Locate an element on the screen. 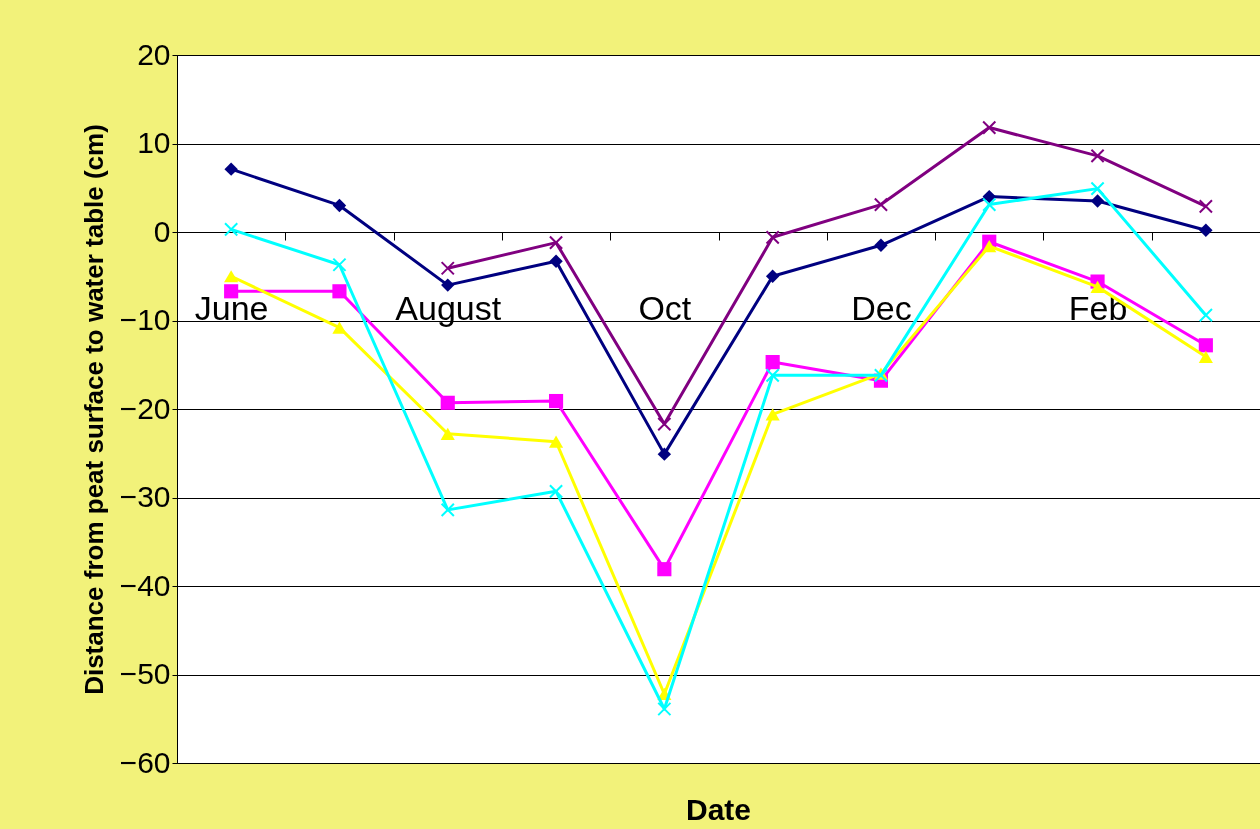  y-axis-title: Distance from peat surface to water table (cm) is located at coordinates (93, 409).